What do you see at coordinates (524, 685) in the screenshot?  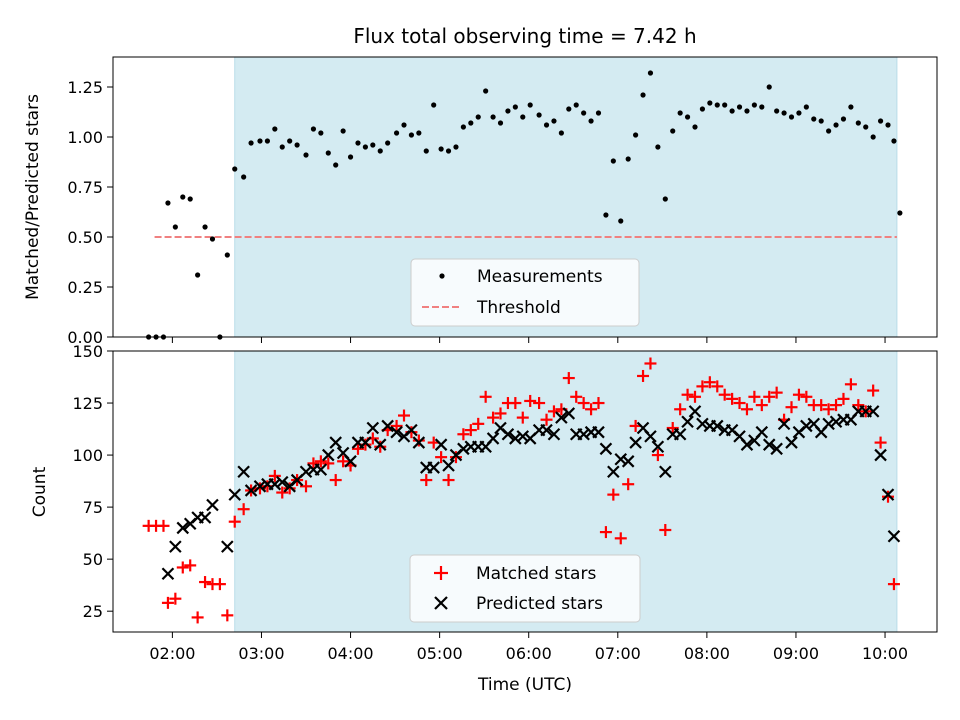 I see `x-axis-label: Time (UTC)` at bounding box center [524, 685].